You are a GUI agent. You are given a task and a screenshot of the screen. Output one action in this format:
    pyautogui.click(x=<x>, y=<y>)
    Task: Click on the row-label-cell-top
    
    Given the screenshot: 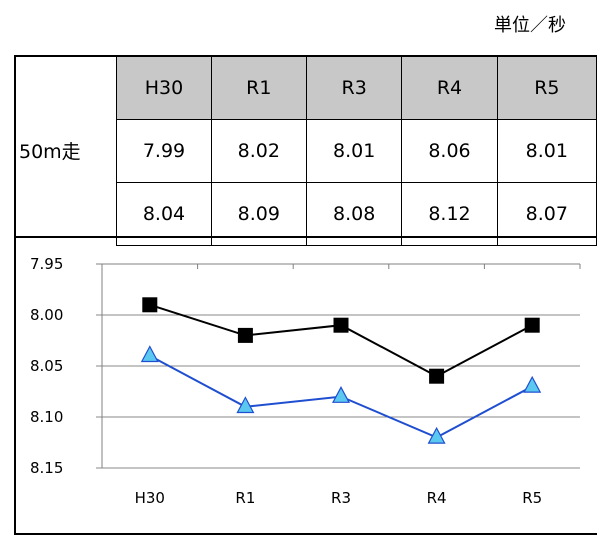 What is the action you would take?
    pyautogui.click(x=65, y=87)
    